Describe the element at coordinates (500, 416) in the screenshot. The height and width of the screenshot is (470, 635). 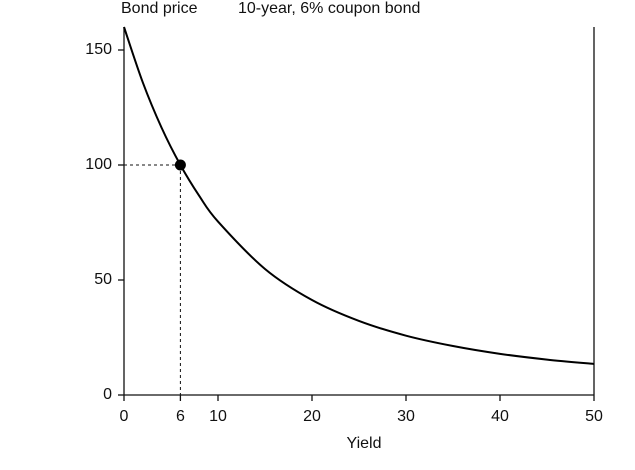
I see `x-tick-label: 40` at that location.